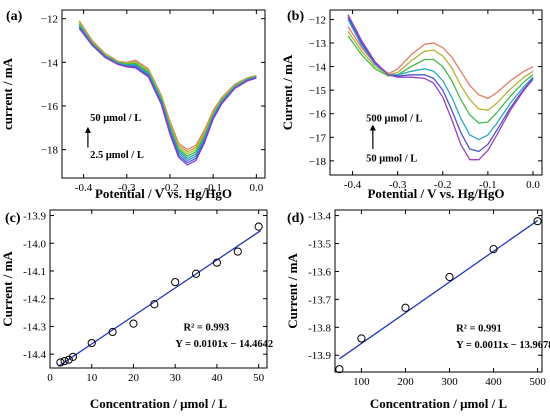  Describe the element at coordinates (319, 245) in the screenshot. I see `y-tick-label: -13.5` at that location.